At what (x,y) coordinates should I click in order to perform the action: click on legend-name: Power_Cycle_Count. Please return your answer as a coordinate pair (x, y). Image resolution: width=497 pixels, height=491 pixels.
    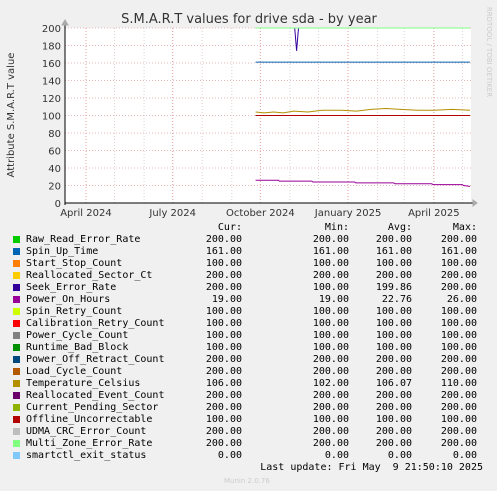
    Looking at the image, I should click on (77, 335).